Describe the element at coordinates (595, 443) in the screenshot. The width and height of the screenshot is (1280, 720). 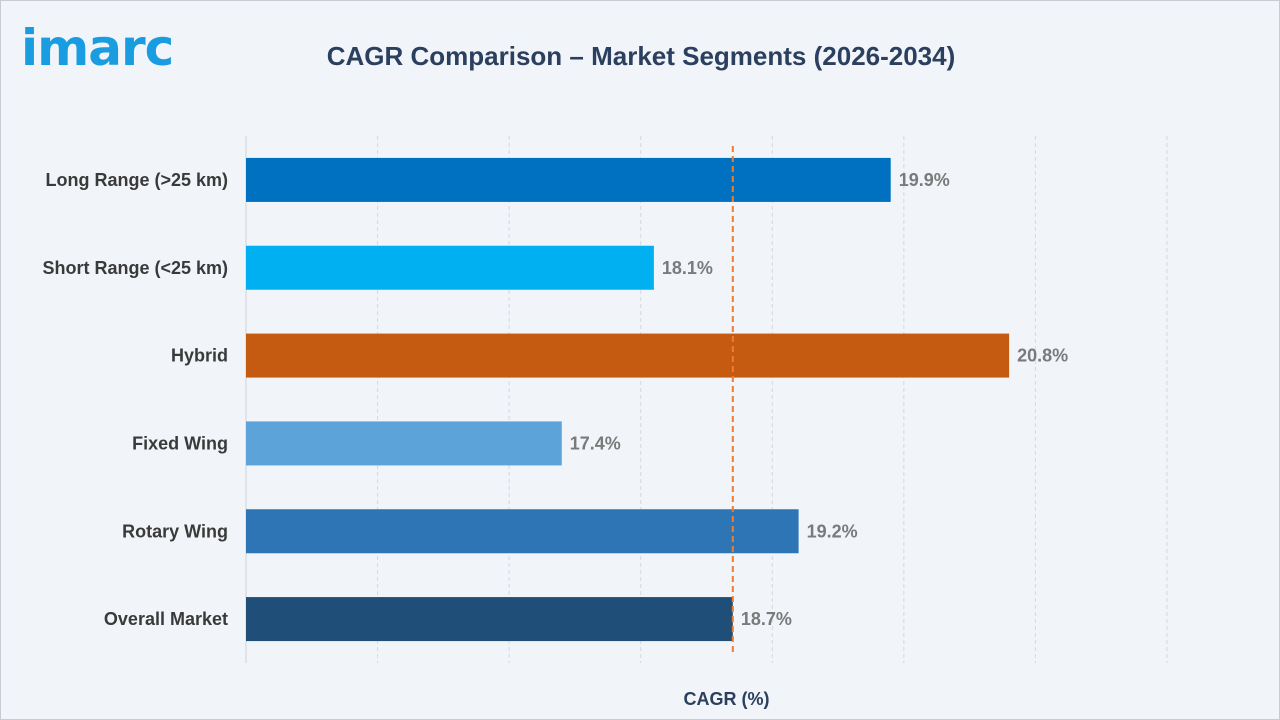
I see `value-label: 17.4%` at that location.